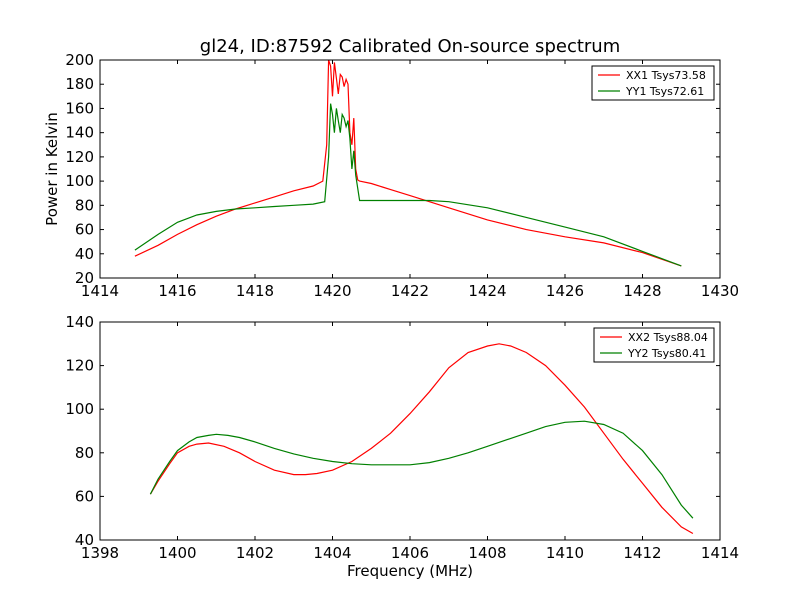  I want to click on x-tick-label: 1416, so click(177, 291).